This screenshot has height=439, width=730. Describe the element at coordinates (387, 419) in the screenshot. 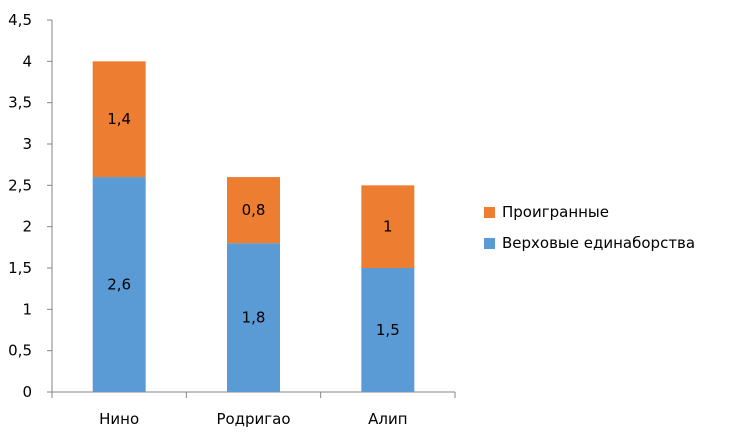

I see `x-tick-label: Алип` at that location.